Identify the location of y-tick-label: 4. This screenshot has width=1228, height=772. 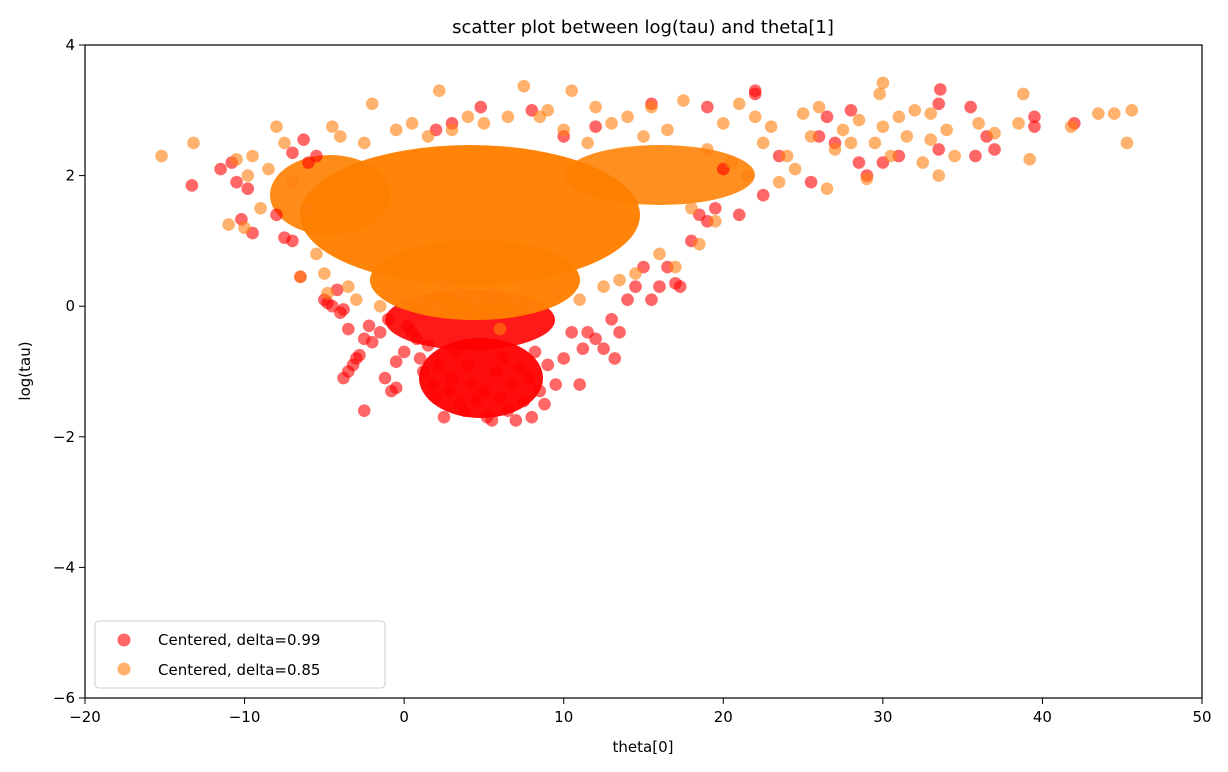
(70, 45).